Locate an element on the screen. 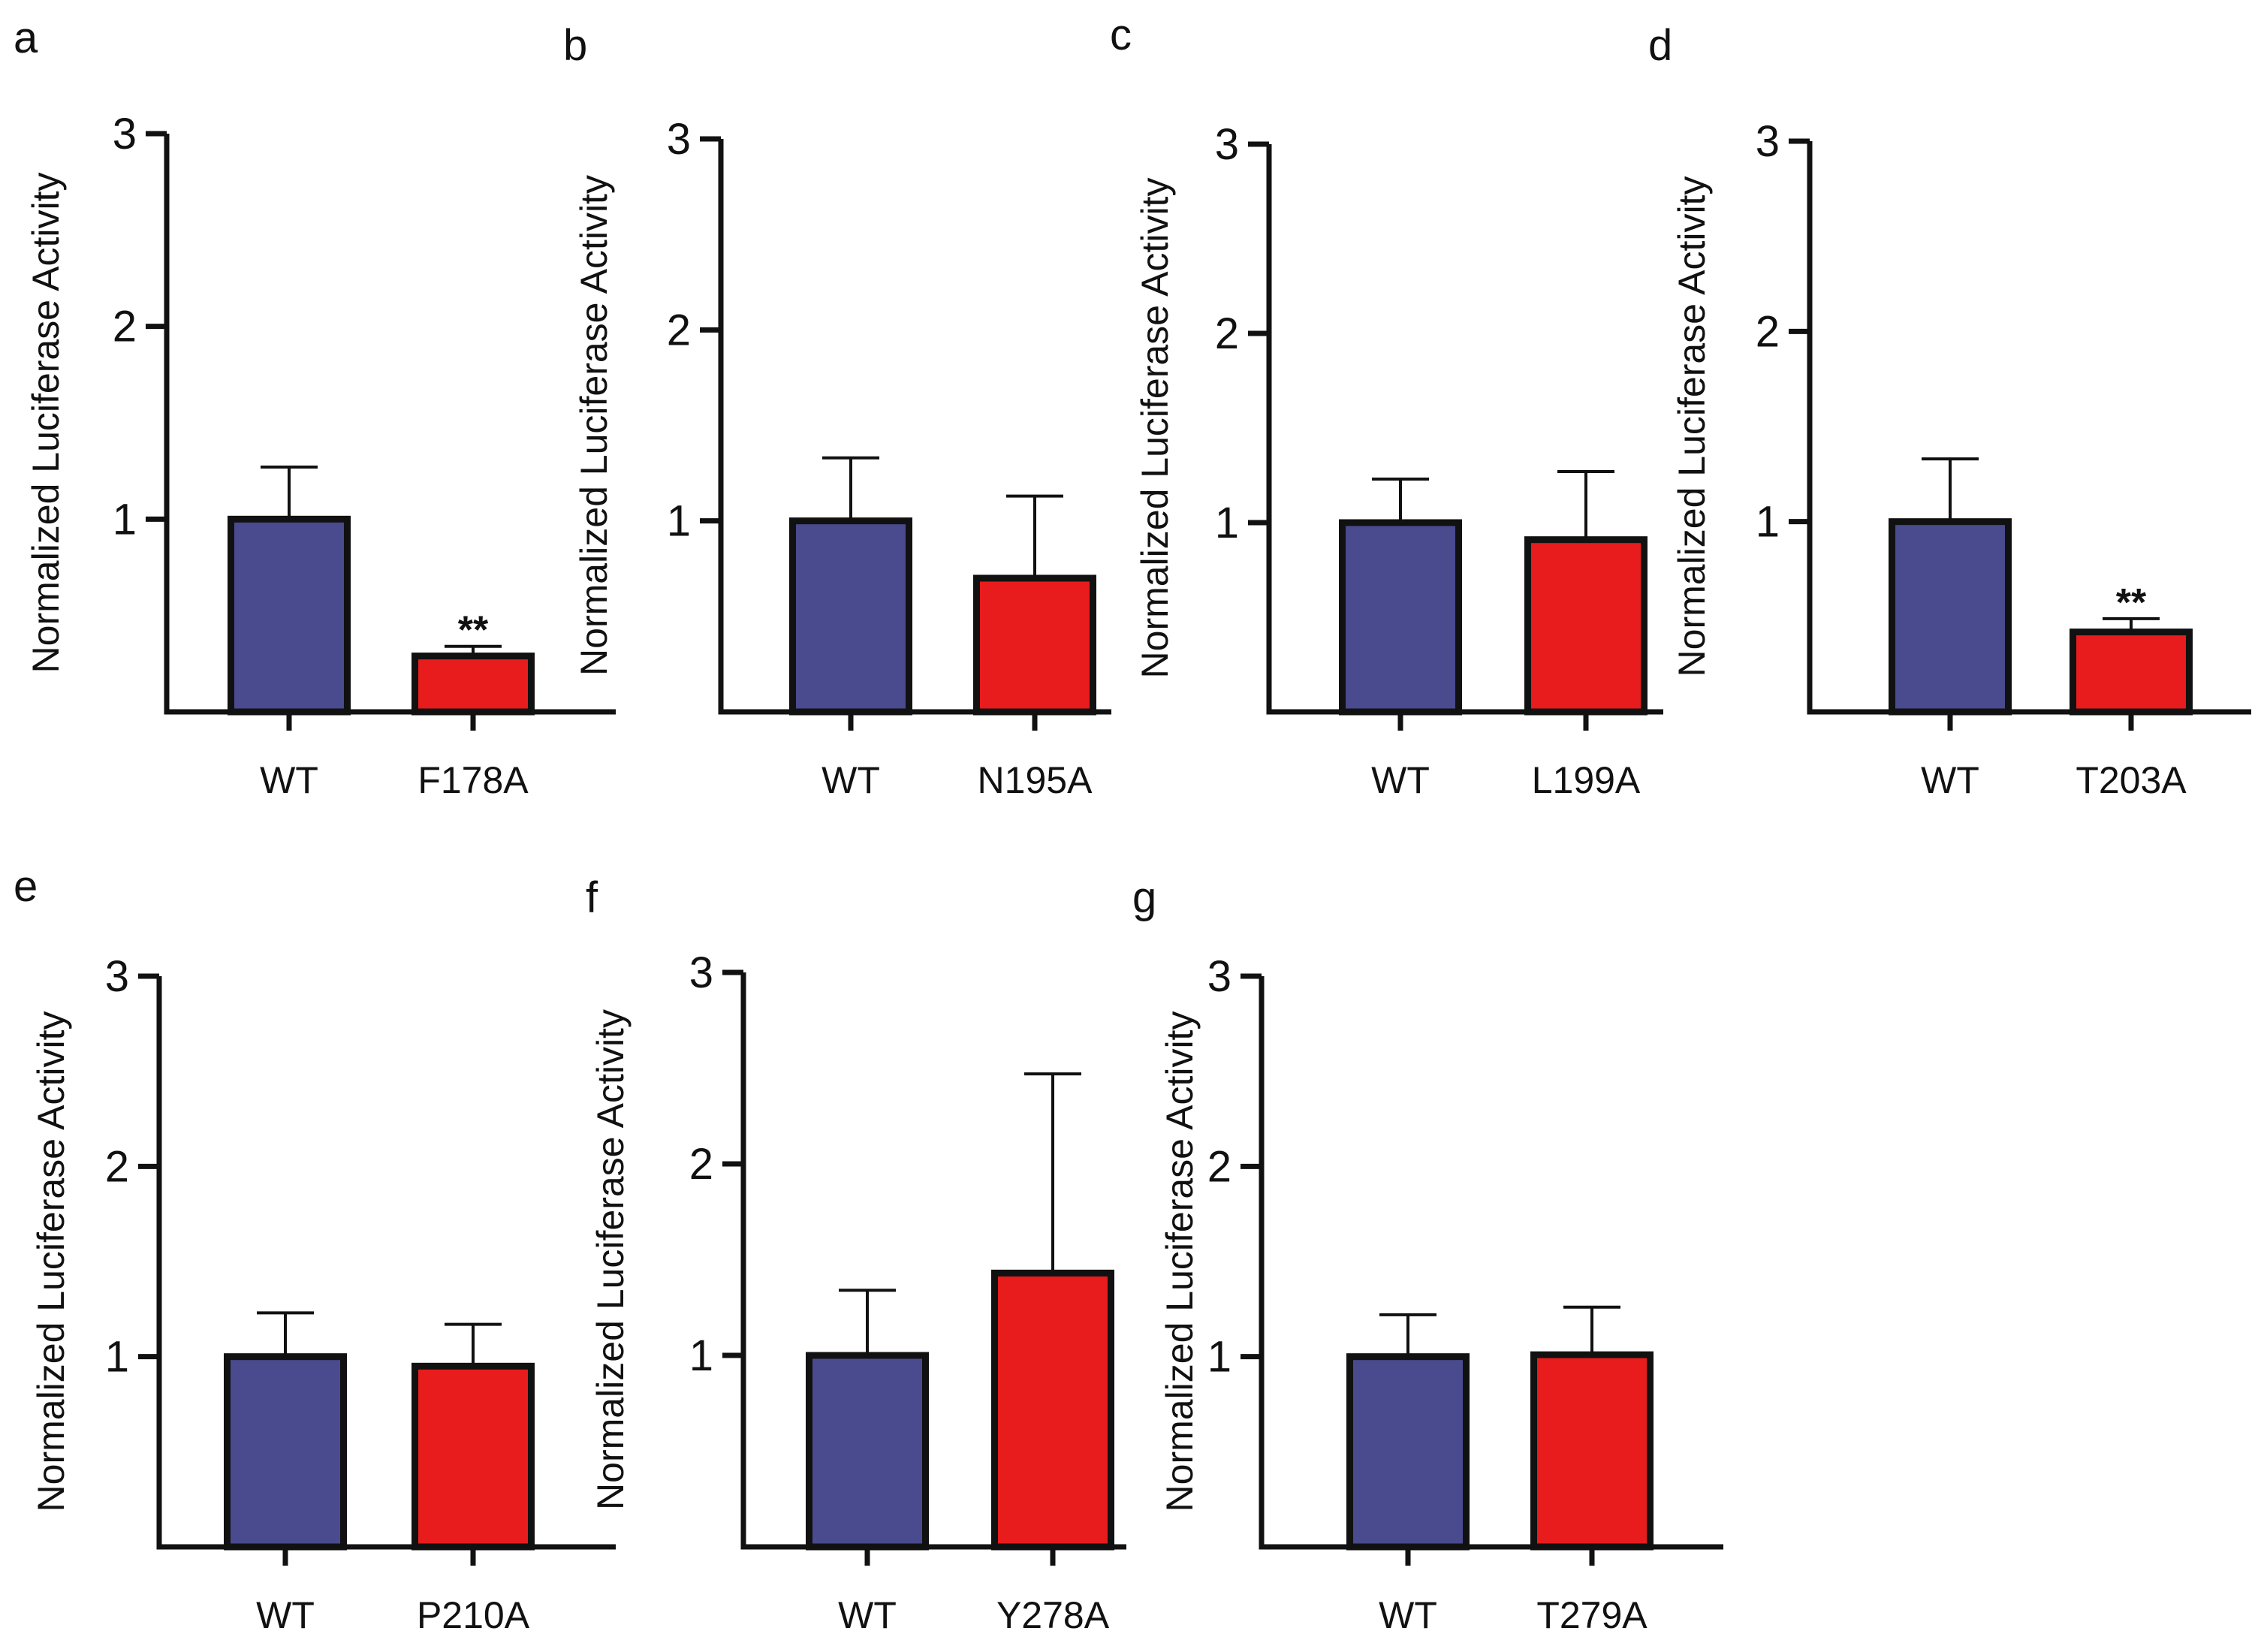  bar-n195a is located at coordinates (1034, 645).